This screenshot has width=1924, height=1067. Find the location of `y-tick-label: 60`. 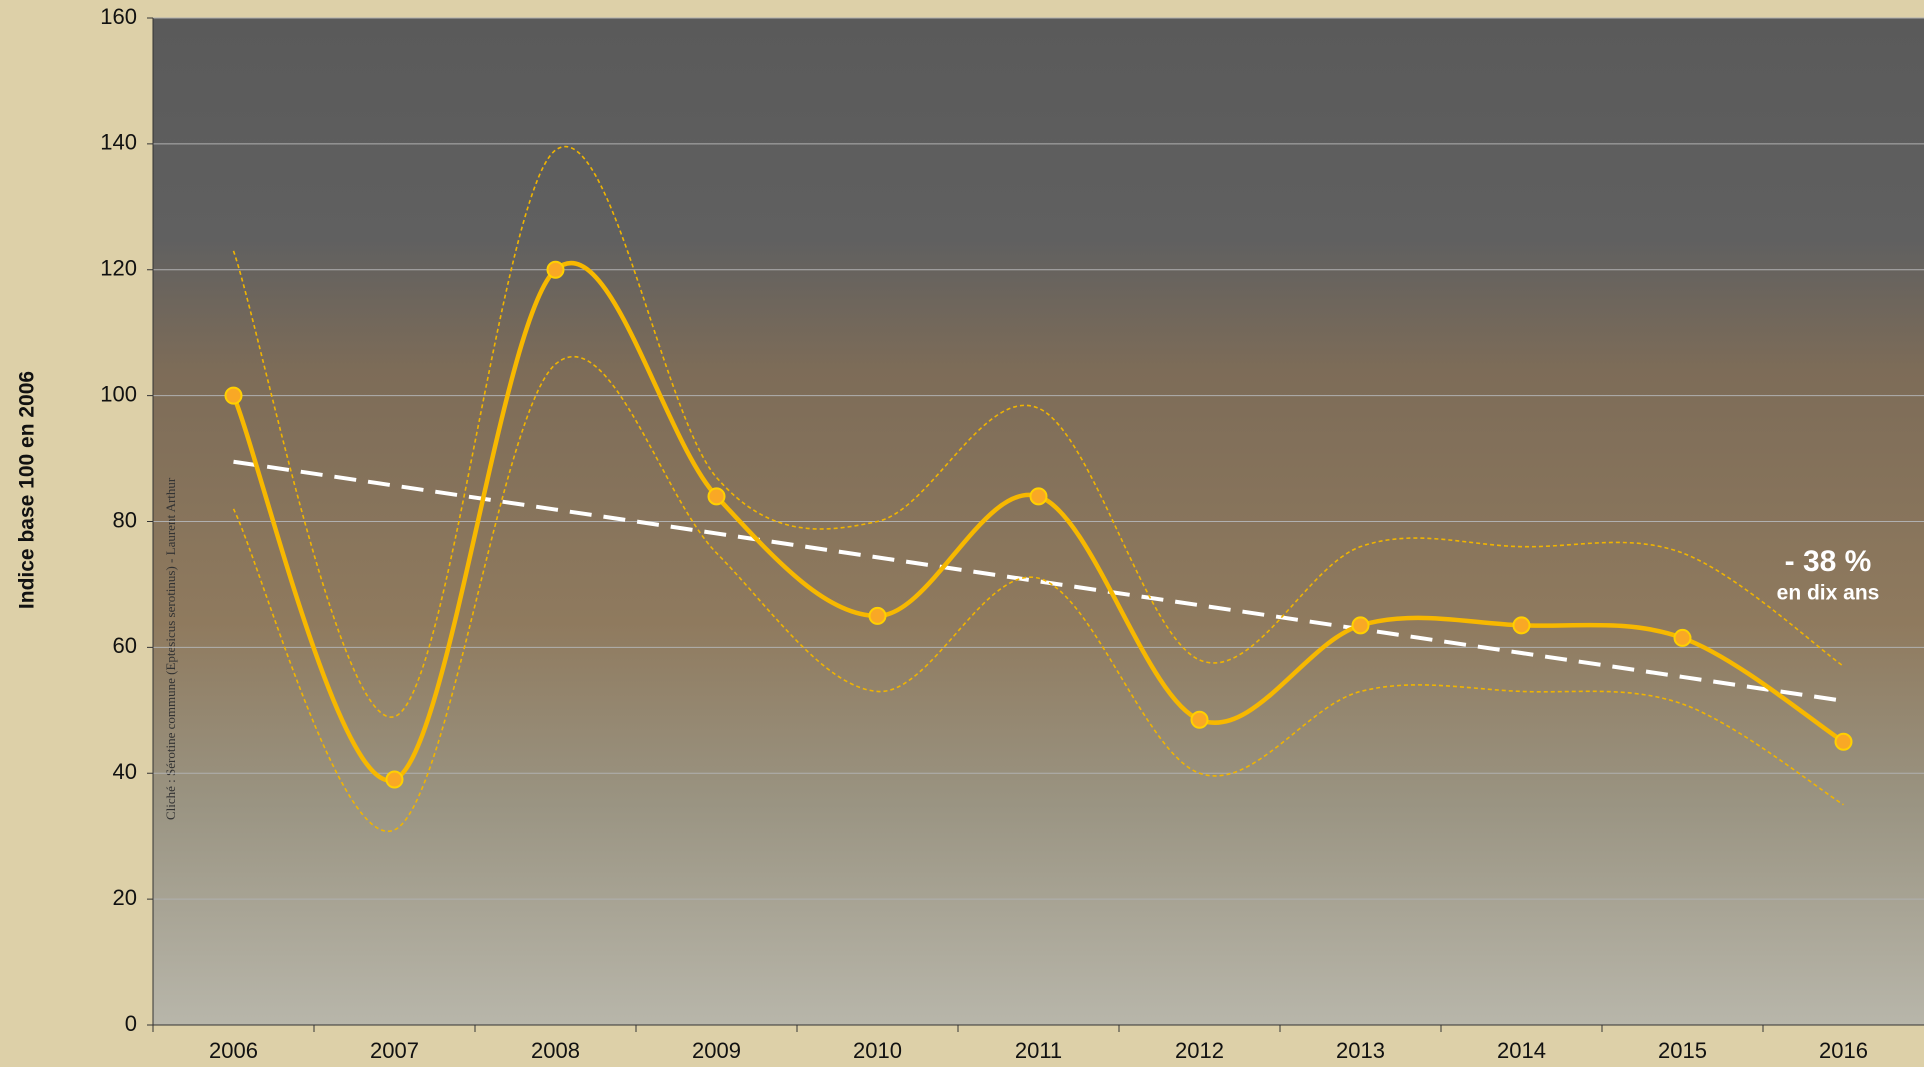

y-tick-label: 60 is located at coordinates (125, 645).